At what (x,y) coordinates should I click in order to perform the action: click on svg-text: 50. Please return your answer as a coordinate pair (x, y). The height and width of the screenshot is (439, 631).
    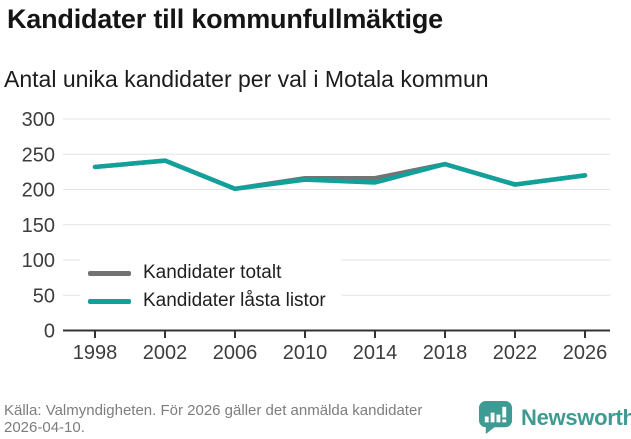
    Looking at the image, I should click on (44, 296).